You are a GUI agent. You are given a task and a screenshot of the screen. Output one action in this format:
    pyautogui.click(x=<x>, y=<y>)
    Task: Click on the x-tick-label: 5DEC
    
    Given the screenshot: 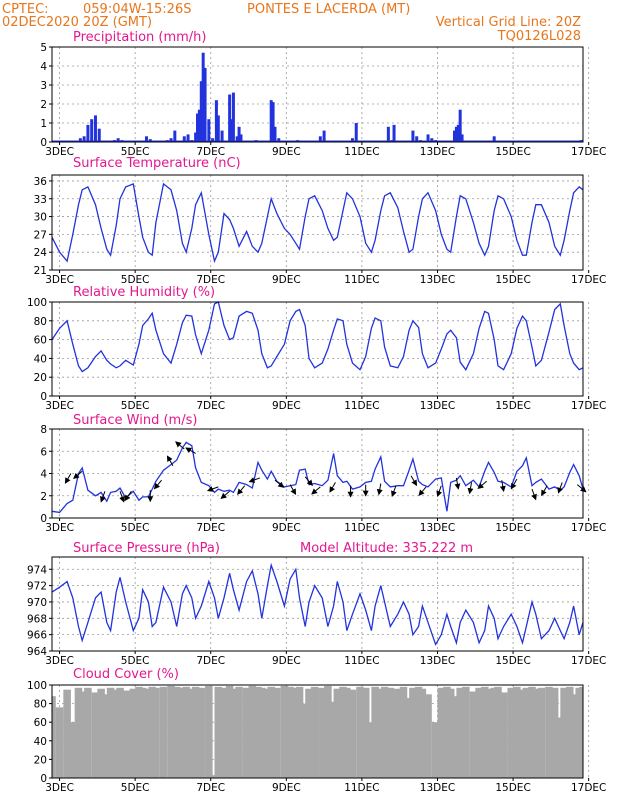 What is the action you would take?
    pyautogui.click(x=135, y=280)
    